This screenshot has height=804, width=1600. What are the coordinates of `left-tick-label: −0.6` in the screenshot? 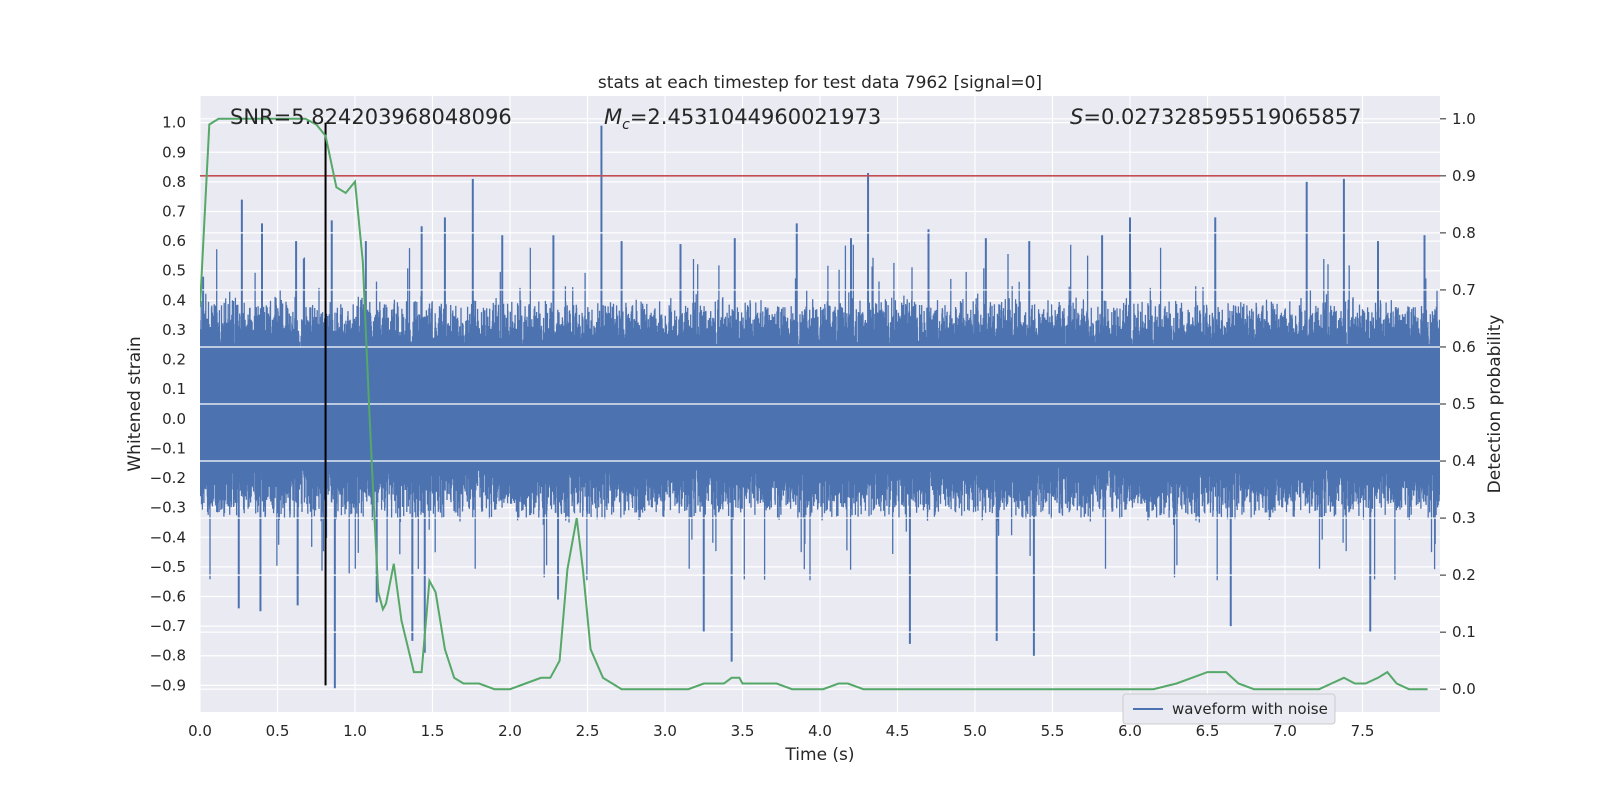 It's located at (168, 597).